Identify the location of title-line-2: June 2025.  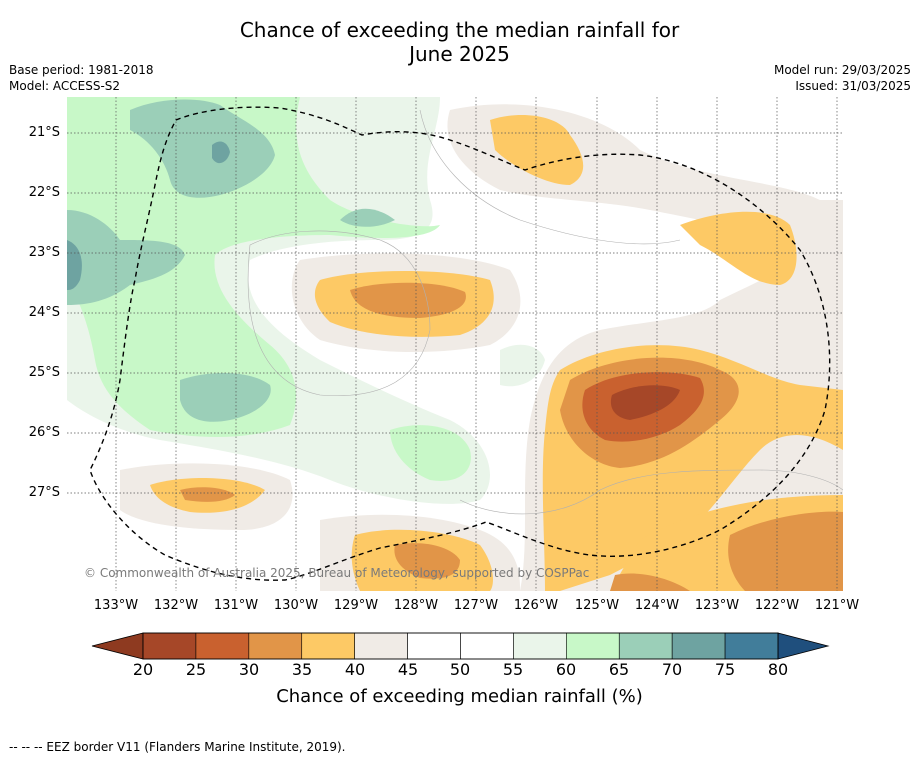
(459, 54).